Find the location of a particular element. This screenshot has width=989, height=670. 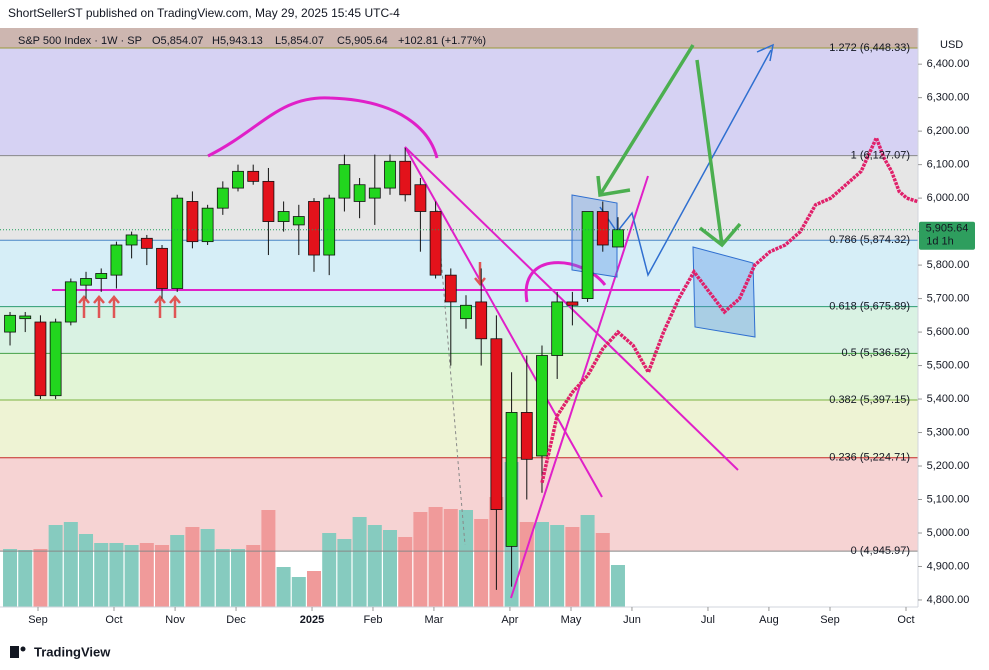

y-tick-label: 5,400.00 is located at coordinates (948, 399).